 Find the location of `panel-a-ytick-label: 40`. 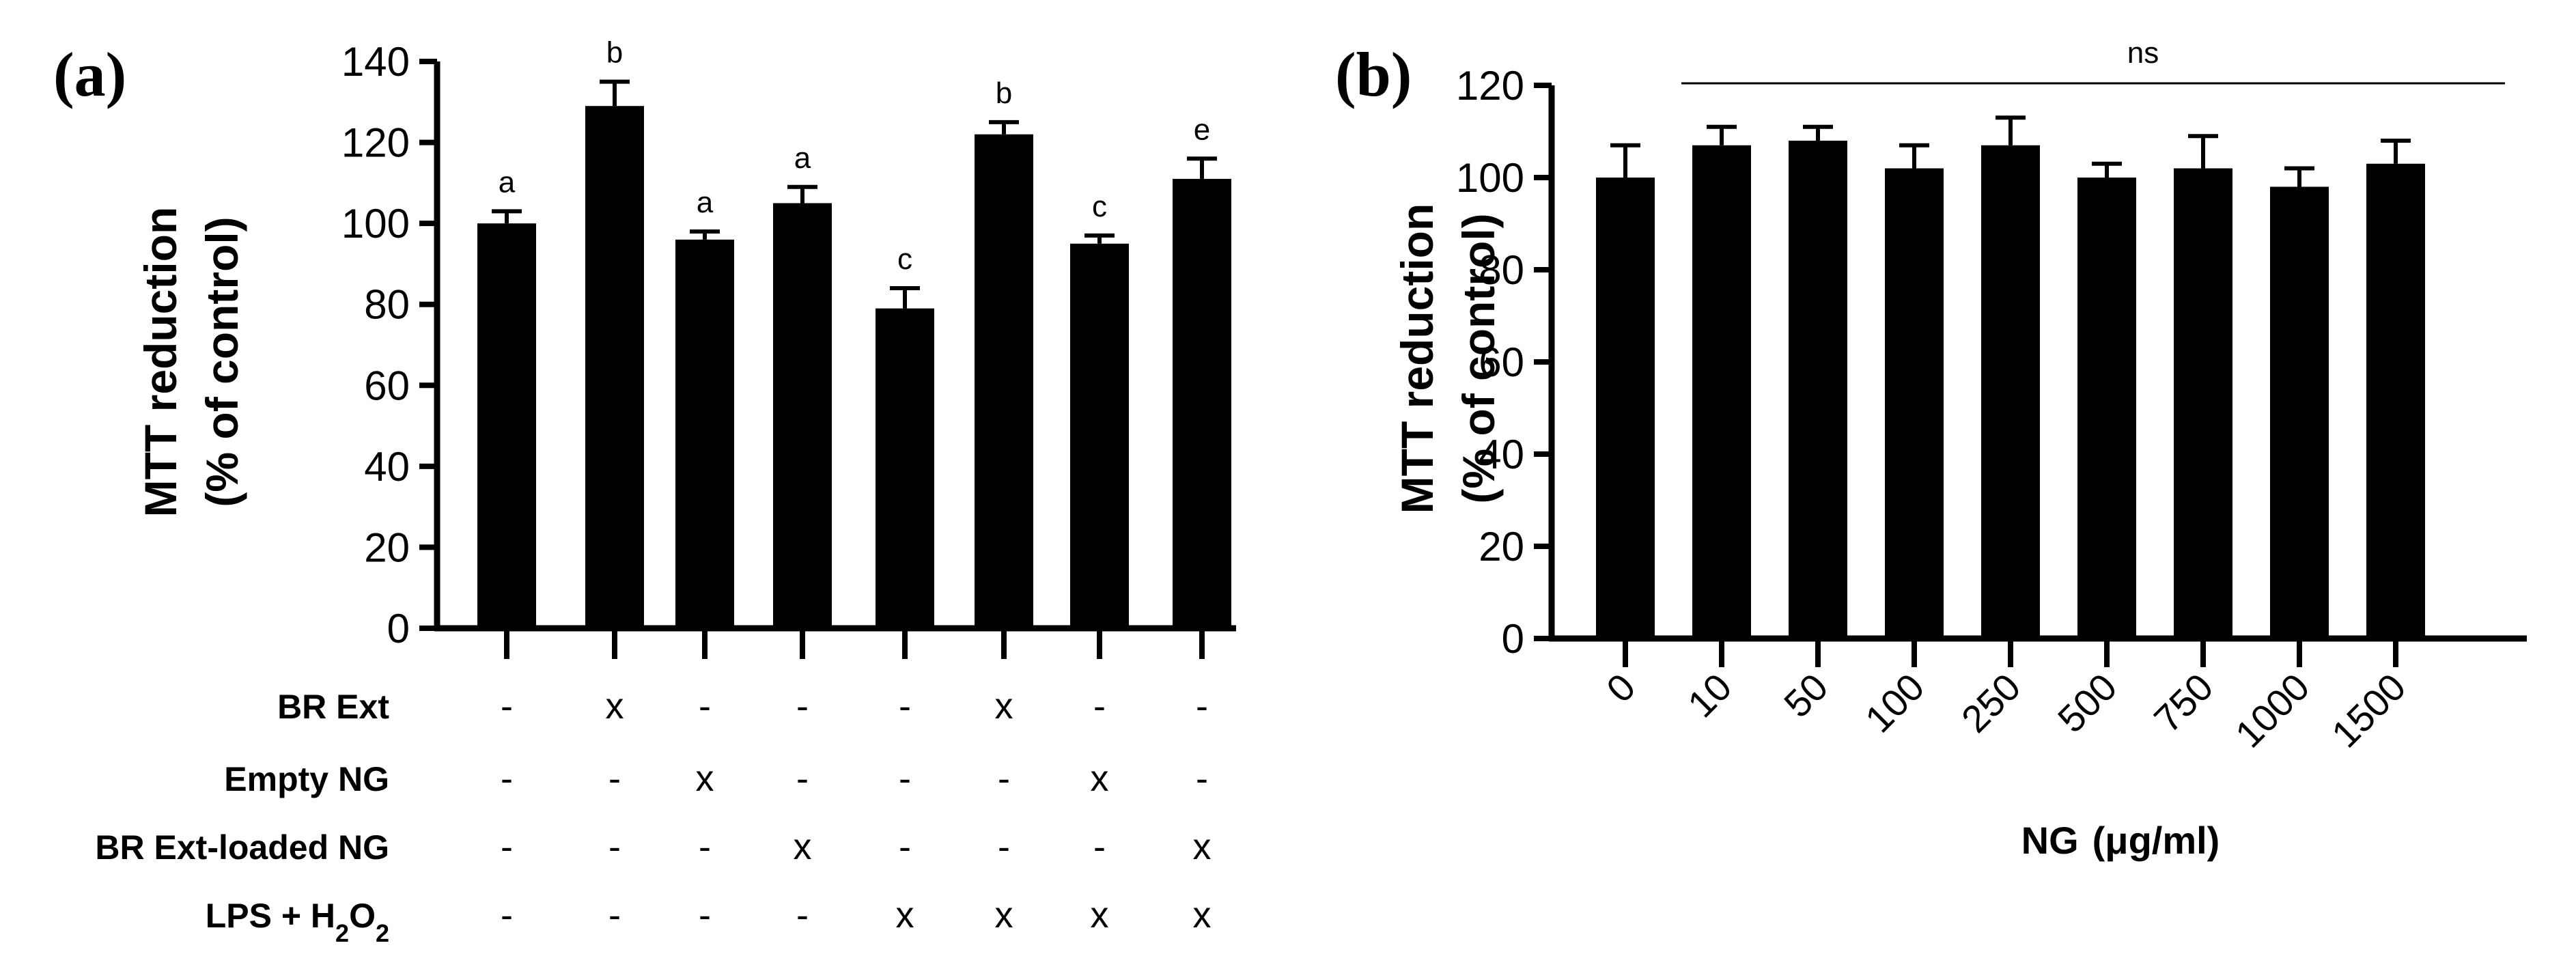

panel-a-ytick-label: 40 is located at coordinates (387, 467).